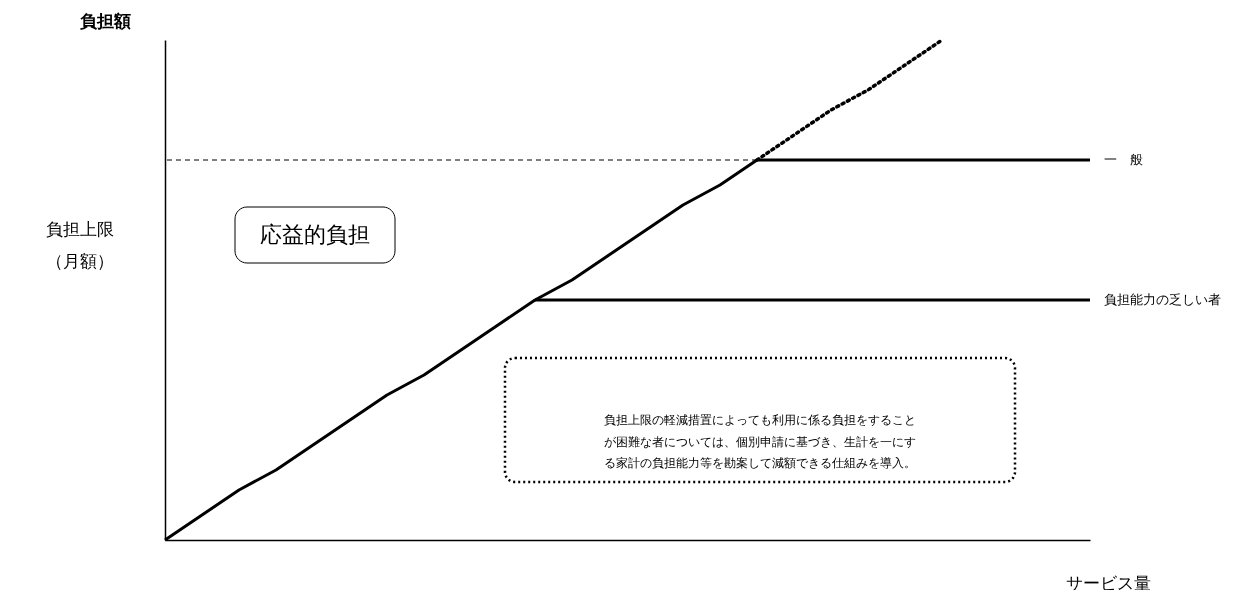 The height and width of the screenshot is (590, 1239). Describe the element at coordinates (80, 245) in the screenshot. I see `text: 負担上限（月額）` at that location.